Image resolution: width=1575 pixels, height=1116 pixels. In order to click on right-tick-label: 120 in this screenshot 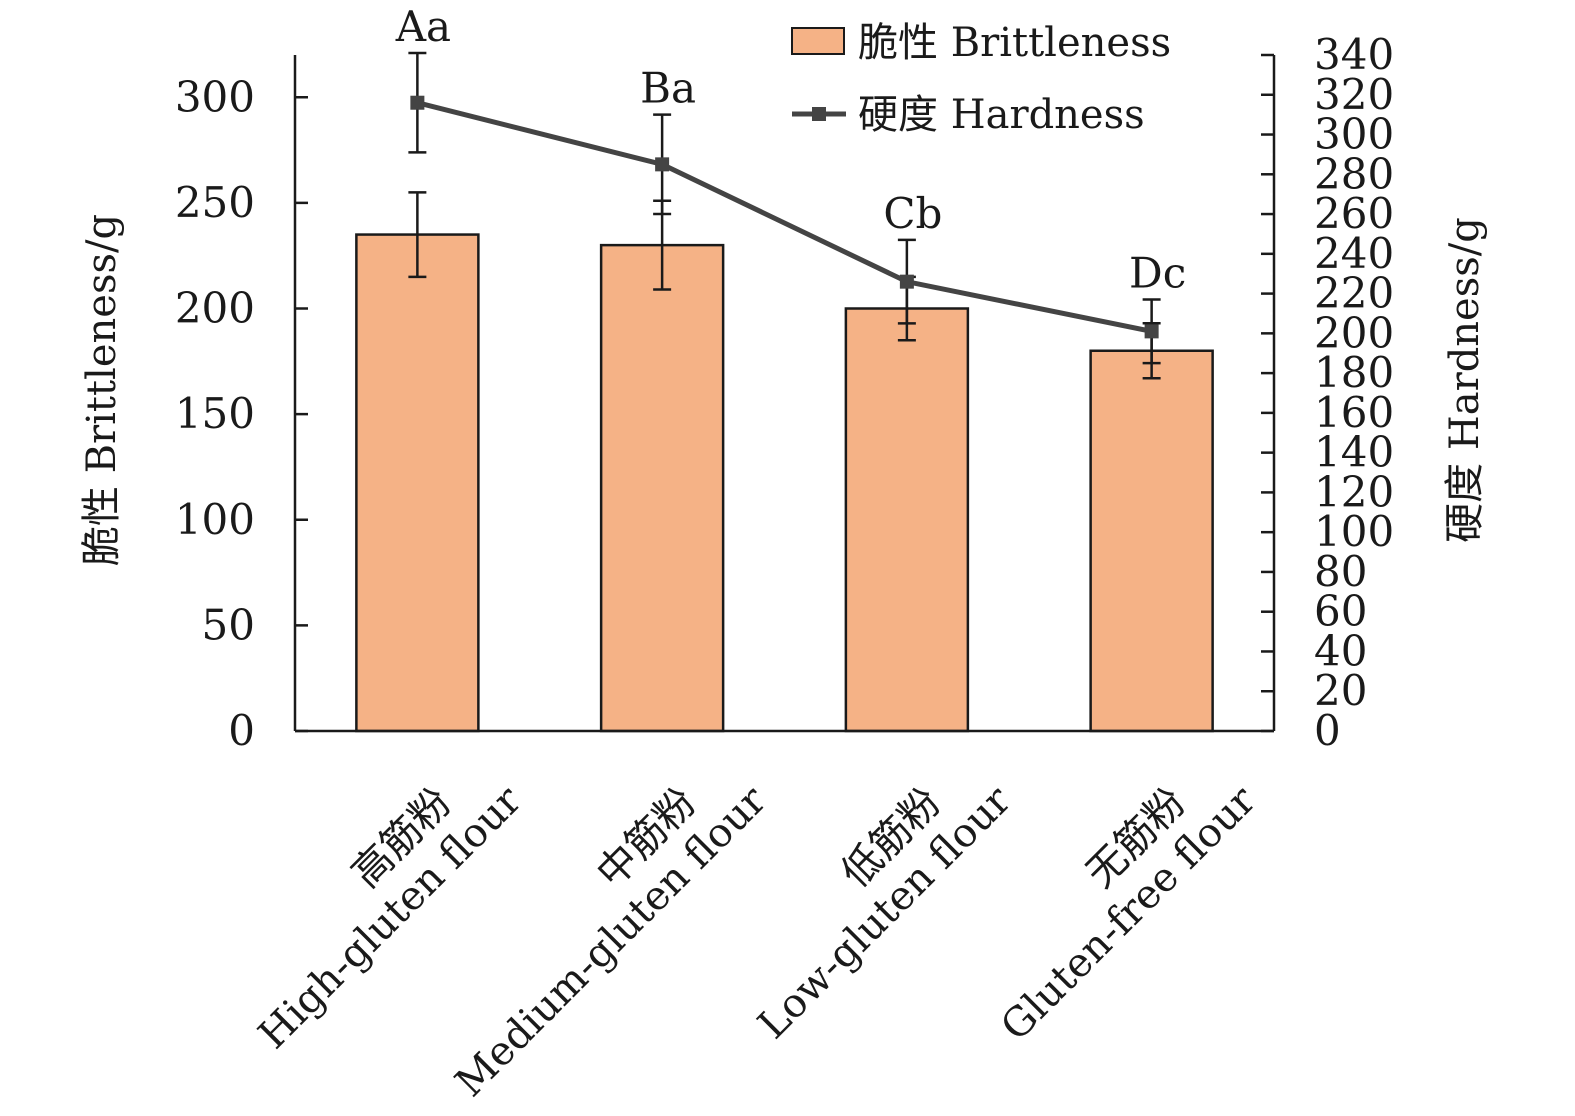, I will do `click(1354, 491)`.